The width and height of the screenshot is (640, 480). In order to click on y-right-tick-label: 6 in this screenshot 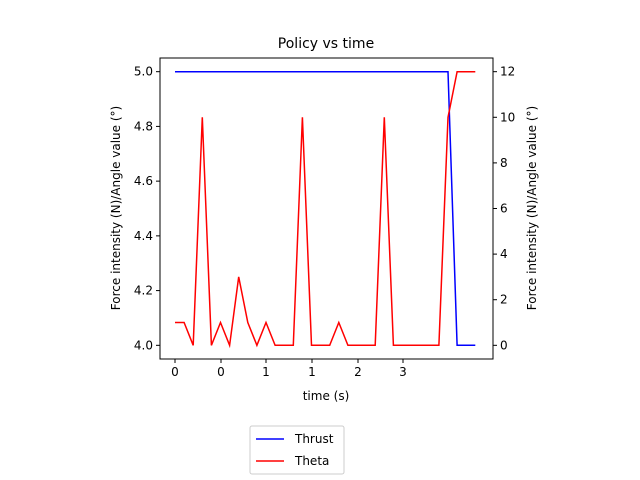, I will do `click(504, 209)`.